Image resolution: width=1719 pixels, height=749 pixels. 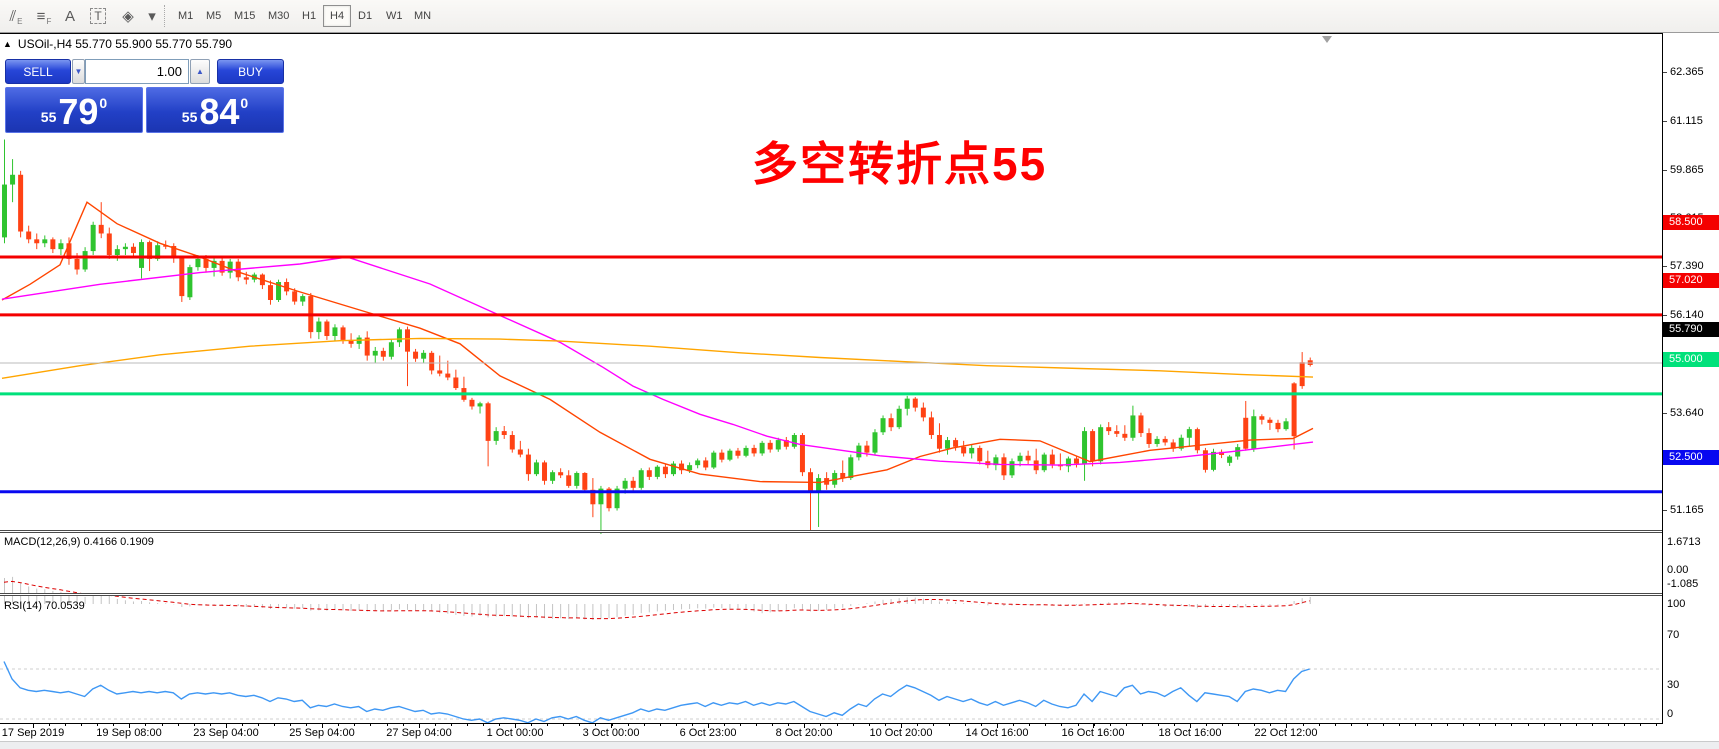 I want to click on symbol-ohlc-text: USOil-,H4 55.770 55.900 55.770 55.790, so click(x=125, y=44).